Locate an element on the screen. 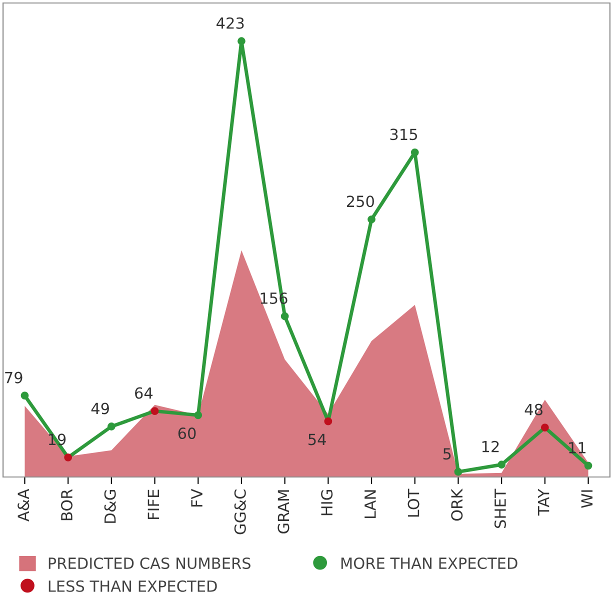 The image size is (613, 600). data-label: 250 is located at coordinates (360, 202).